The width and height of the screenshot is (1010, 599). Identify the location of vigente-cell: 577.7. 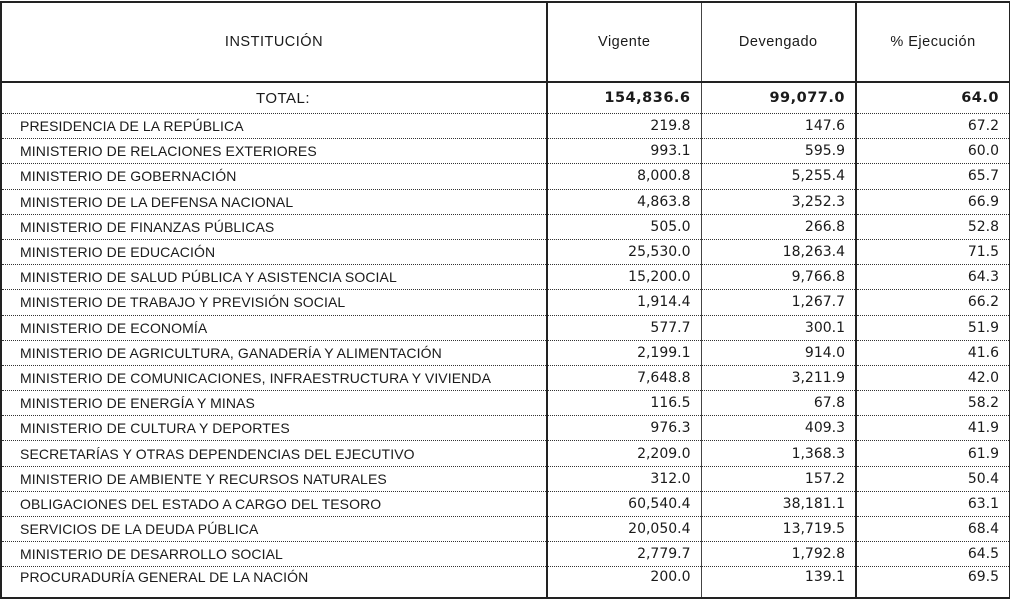
(623, 328).